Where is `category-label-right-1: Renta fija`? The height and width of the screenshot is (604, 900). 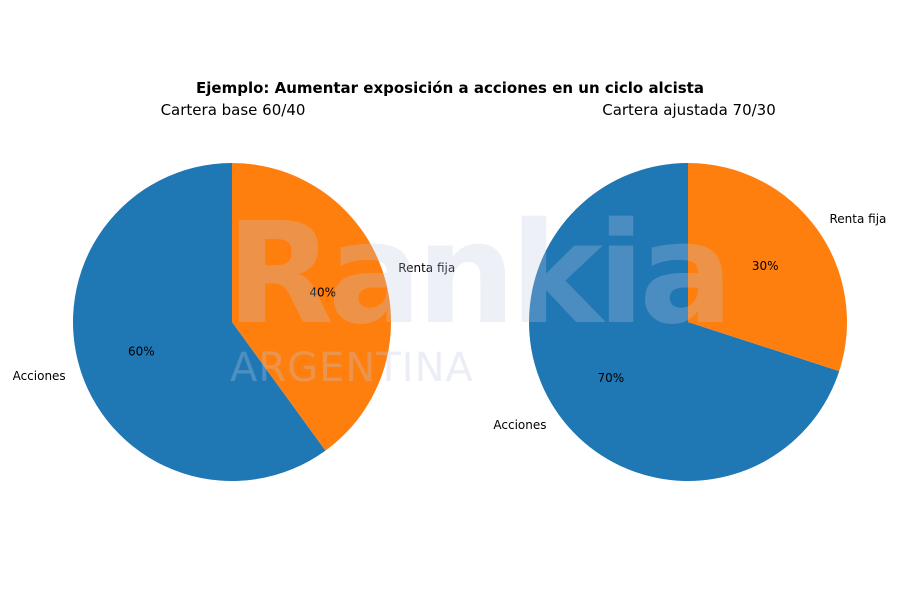
category-label-right-1: Renta fija is located at coordinates (858, 219).